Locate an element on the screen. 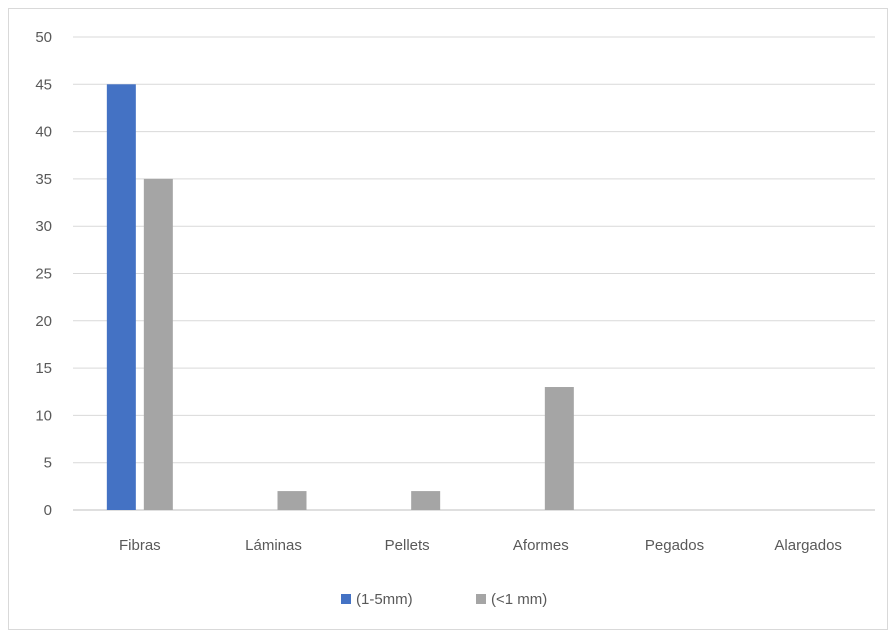  y-tick-label: 30 is located at coordinates (43, 226).